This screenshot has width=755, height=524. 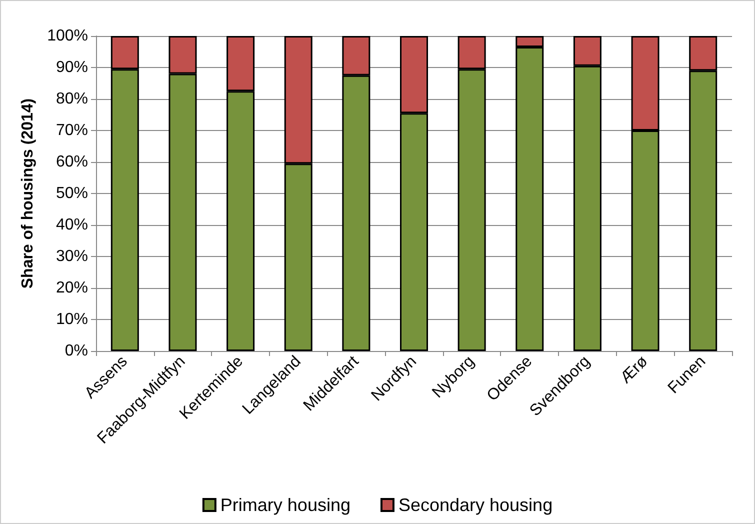 What do you see at coordinates (72, 193) in the screenshot?
I see `y-tick-label: 50%` at bounding box center [72, 193].